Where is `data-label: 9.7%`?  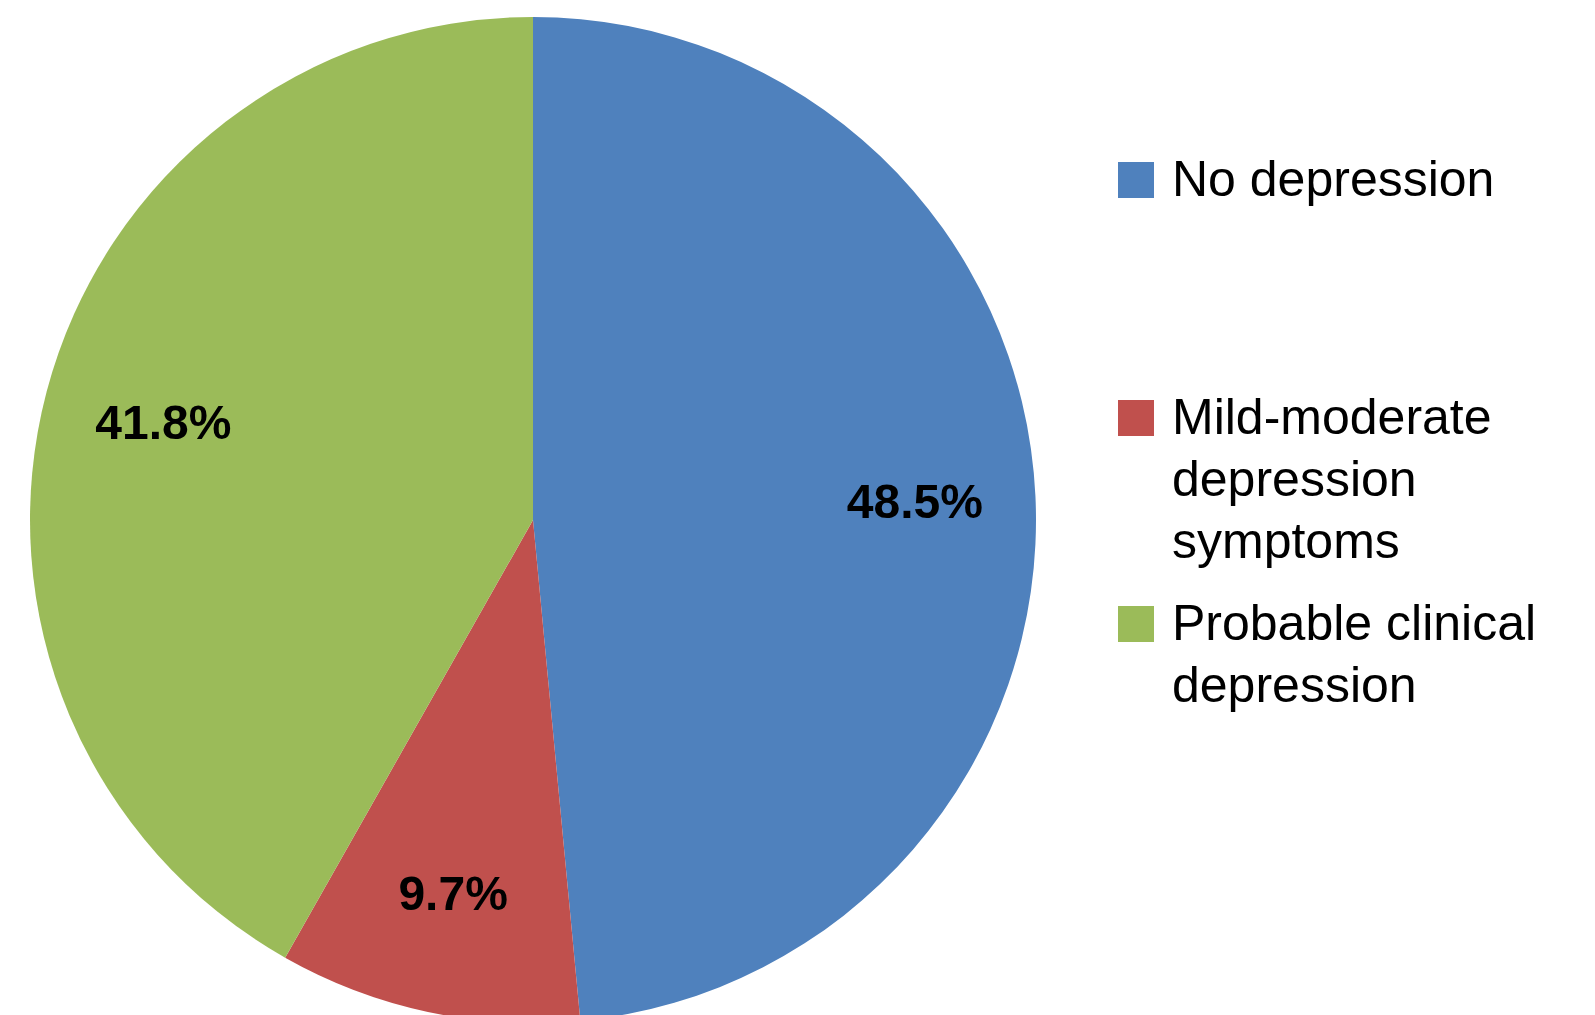
data-label: 9.7% is located at coordinates (453, 894).